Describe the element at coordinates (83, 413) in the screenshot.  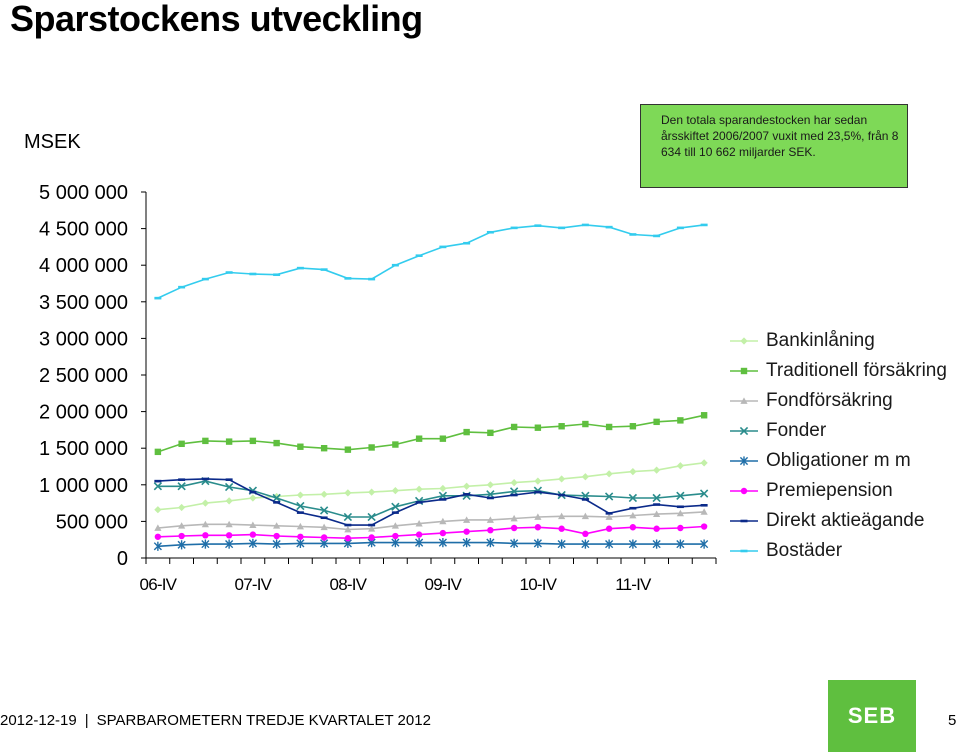
I see `y-tick-label: 2 000 000` at that location.